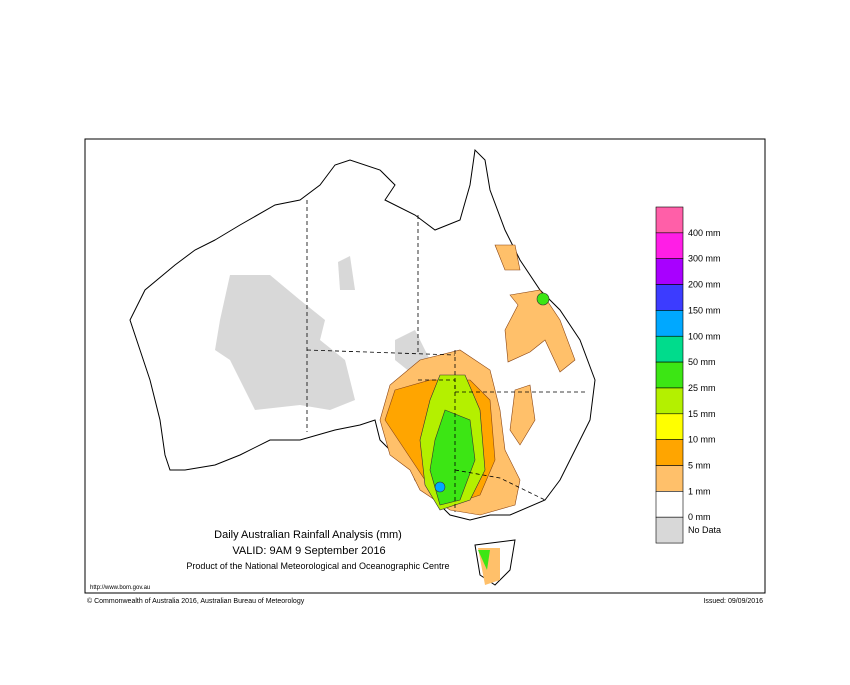  Describe the element at coordinates (704, 336) in the screenshot. I see `legend-label: 100 mm` at that location.